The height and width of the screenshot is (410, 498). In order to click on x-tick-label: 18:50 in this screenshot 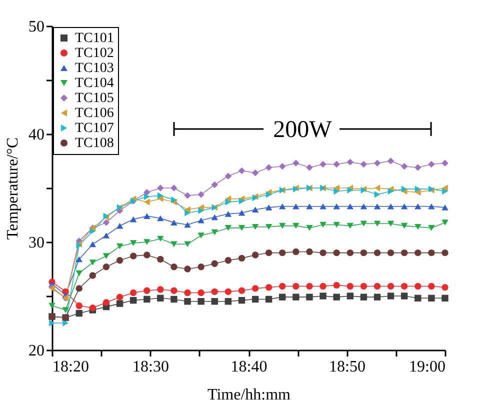, I will do `click(347, 367)`.